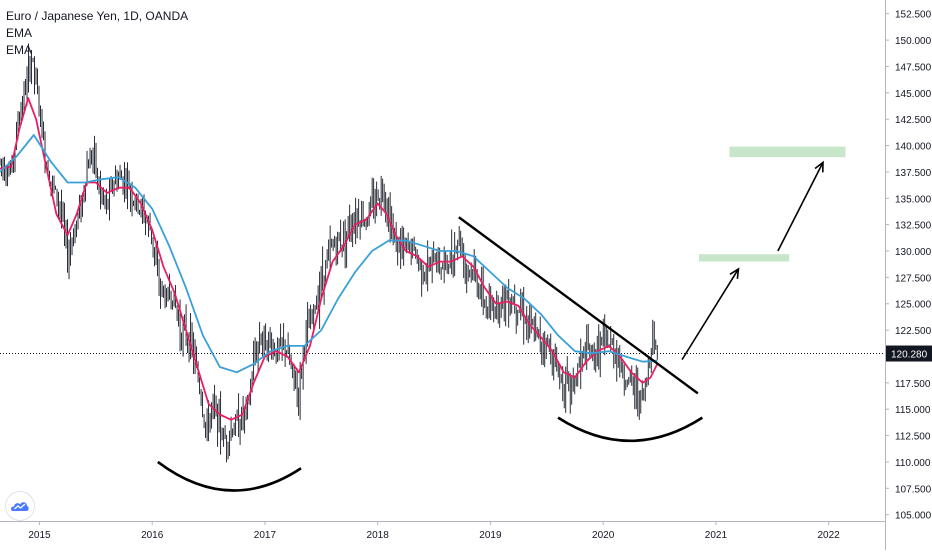 The width and height of the screenshot is (932, 555). I want to click on y-tick-label-0: 105.000, so click(913, 516).